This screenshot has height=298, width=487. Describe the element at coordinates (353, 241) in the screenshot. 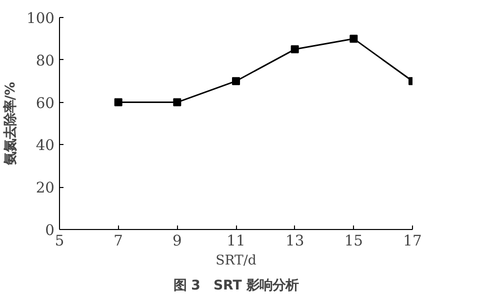

I see `x-tick-label: 15` at that location.